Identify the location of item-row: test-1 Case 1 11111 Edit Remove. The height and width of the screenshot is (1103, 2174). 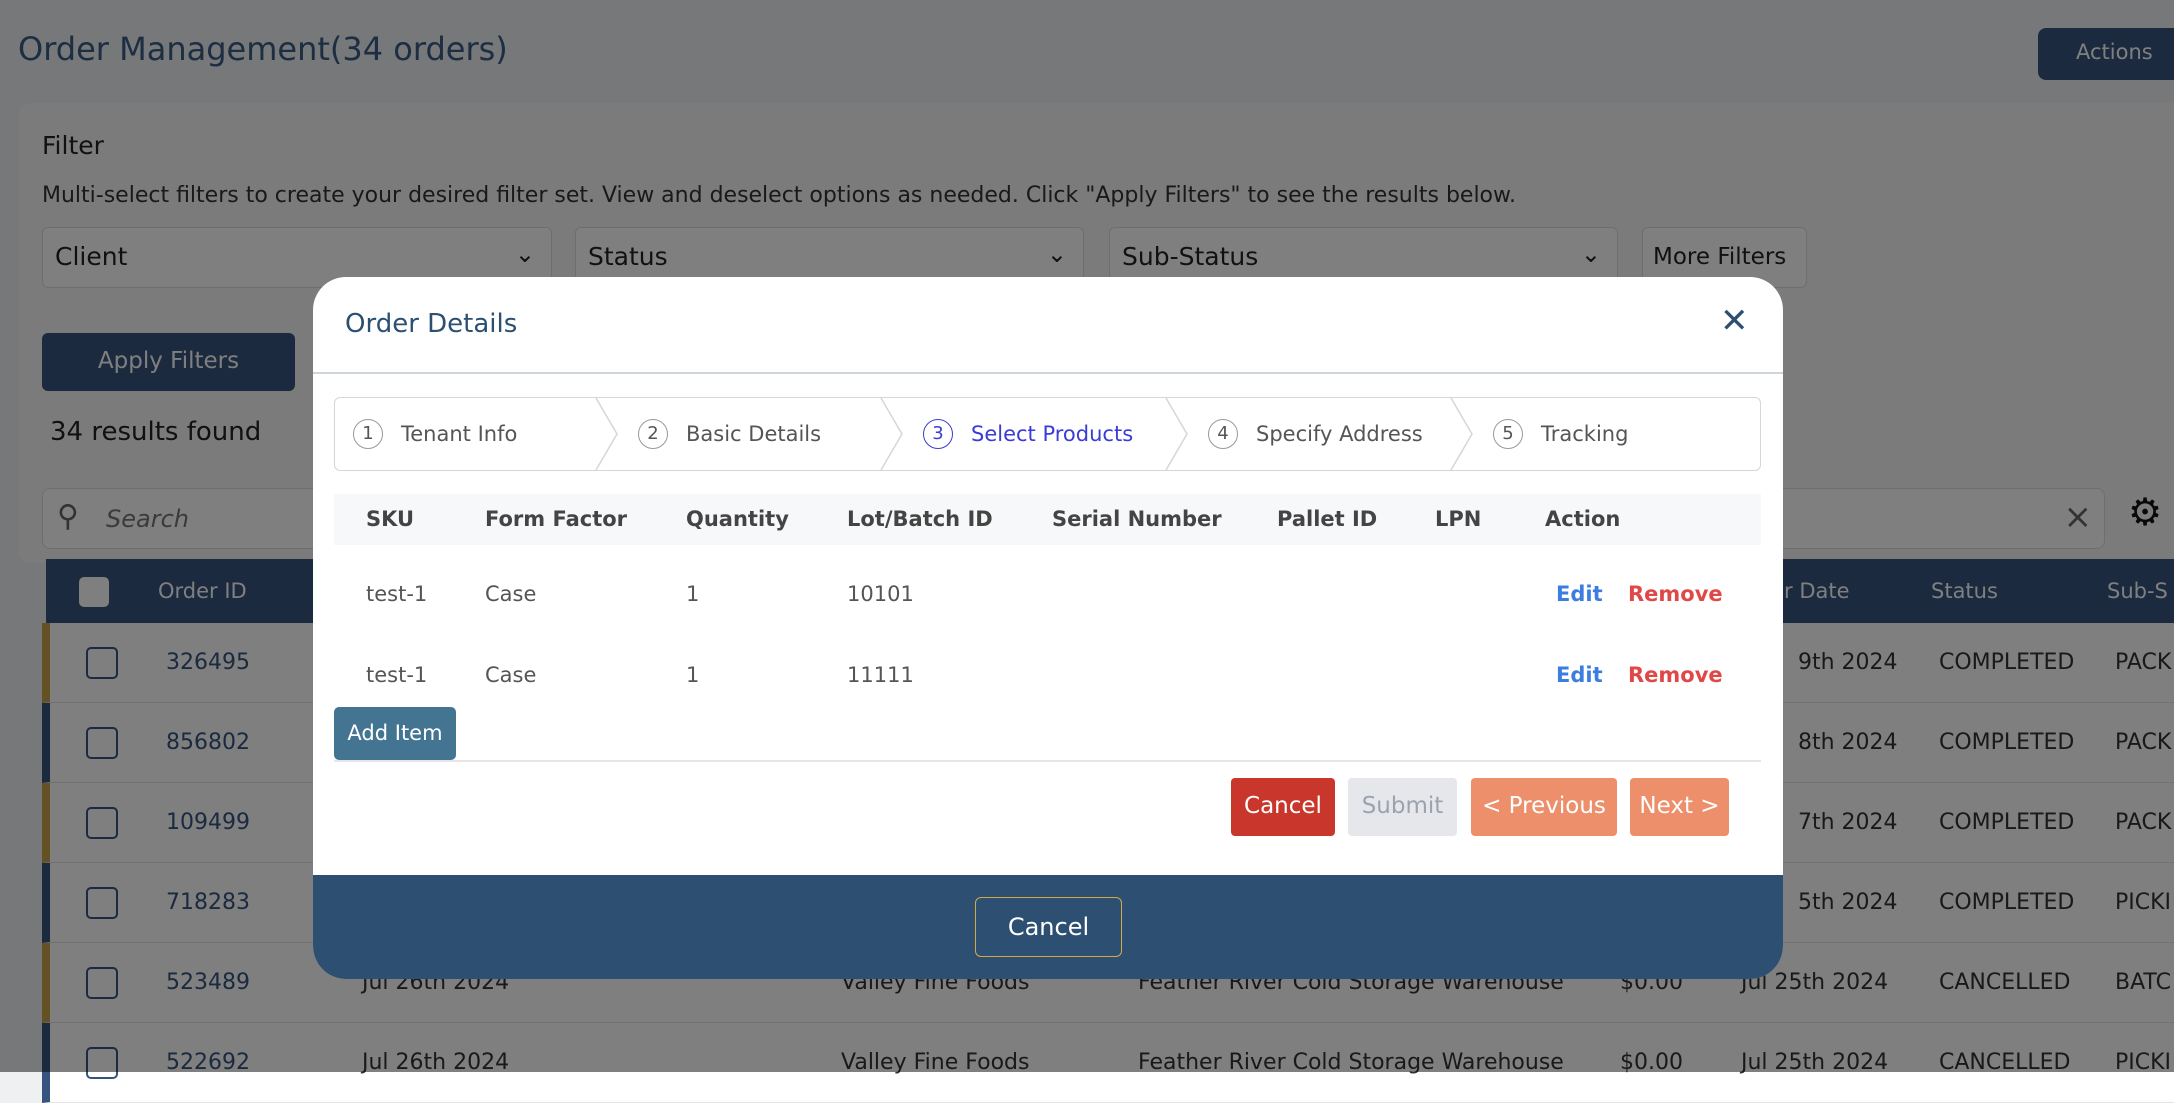
(1047, 677).